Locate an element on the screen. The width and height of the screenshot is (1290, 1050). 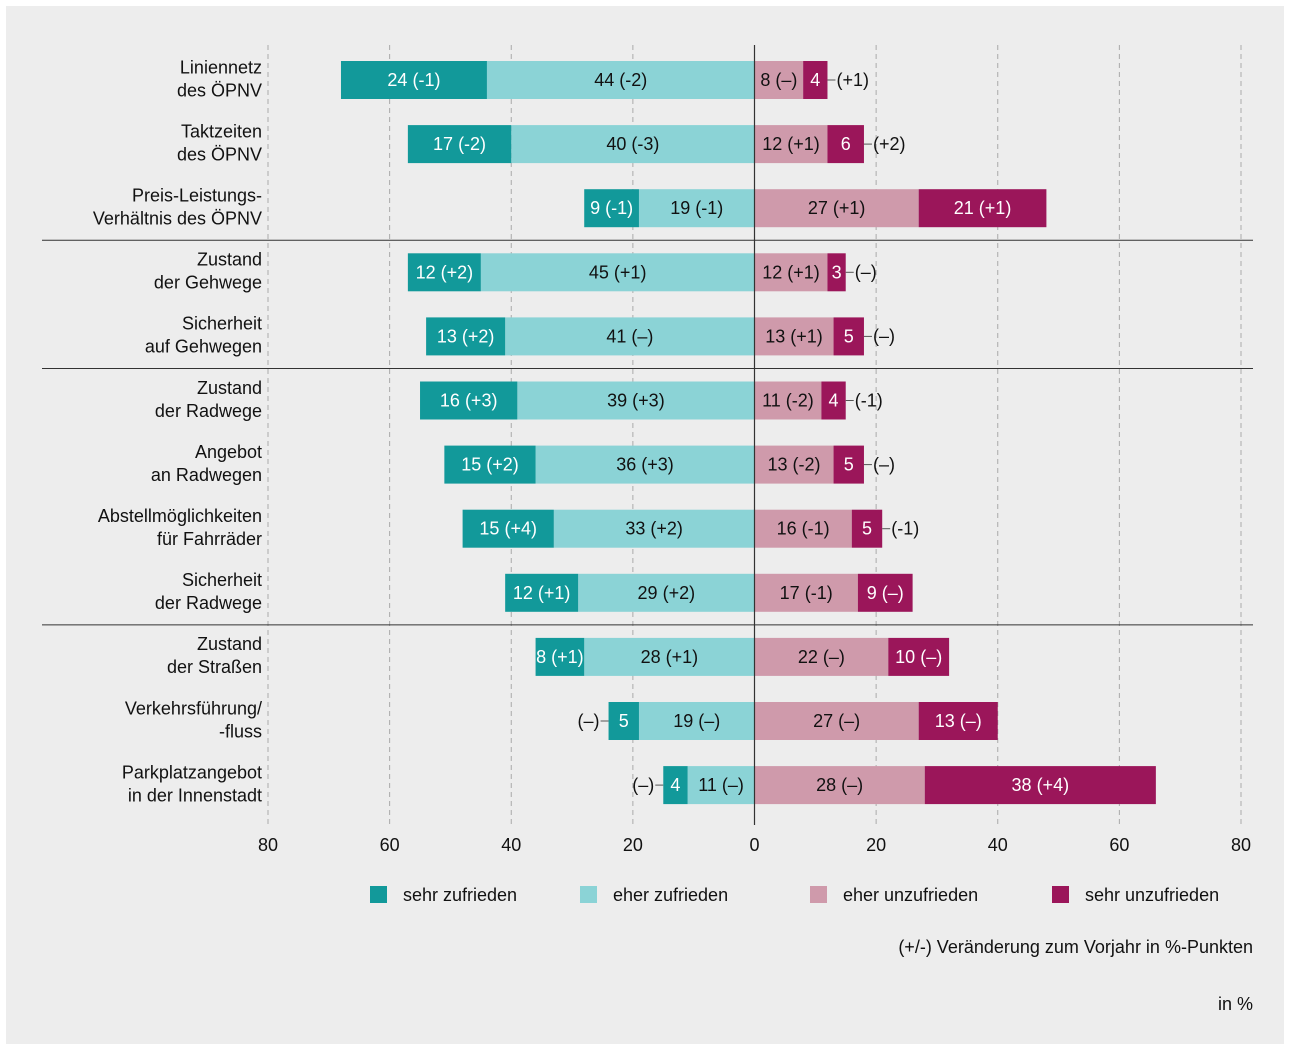
unit: in % is located at coordinates (1235, 1004).